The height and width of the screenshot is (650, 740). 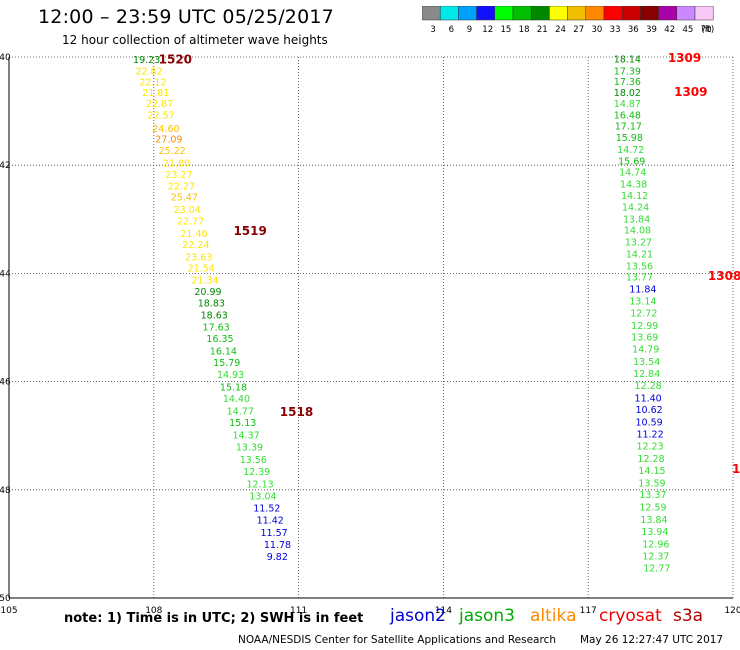 What do you see at coordinates (186, 17) in the screenshot?
I see `chart-title: 12:00 – 23:59 UTC 05/25/2017` at bounding box center [186, 17].